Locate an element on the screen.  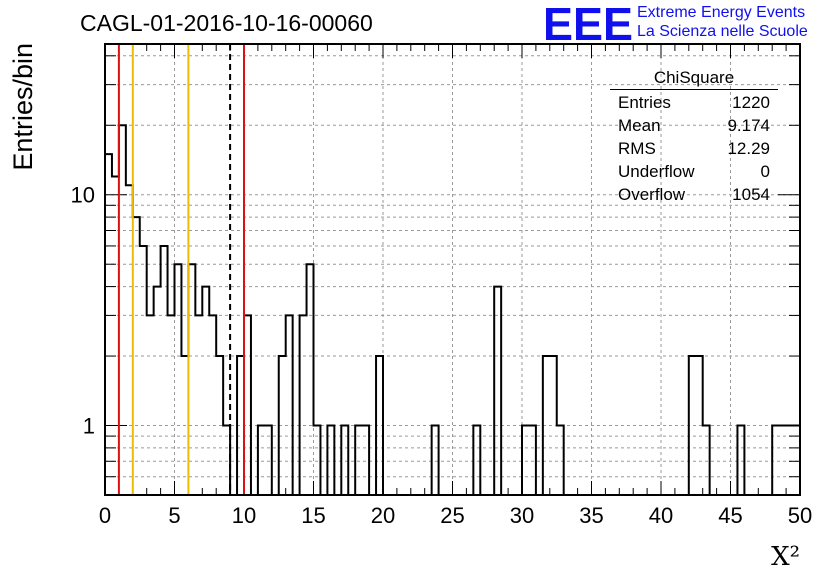
y-axis-label: Entries/bin is located at coordinates (23, 107).